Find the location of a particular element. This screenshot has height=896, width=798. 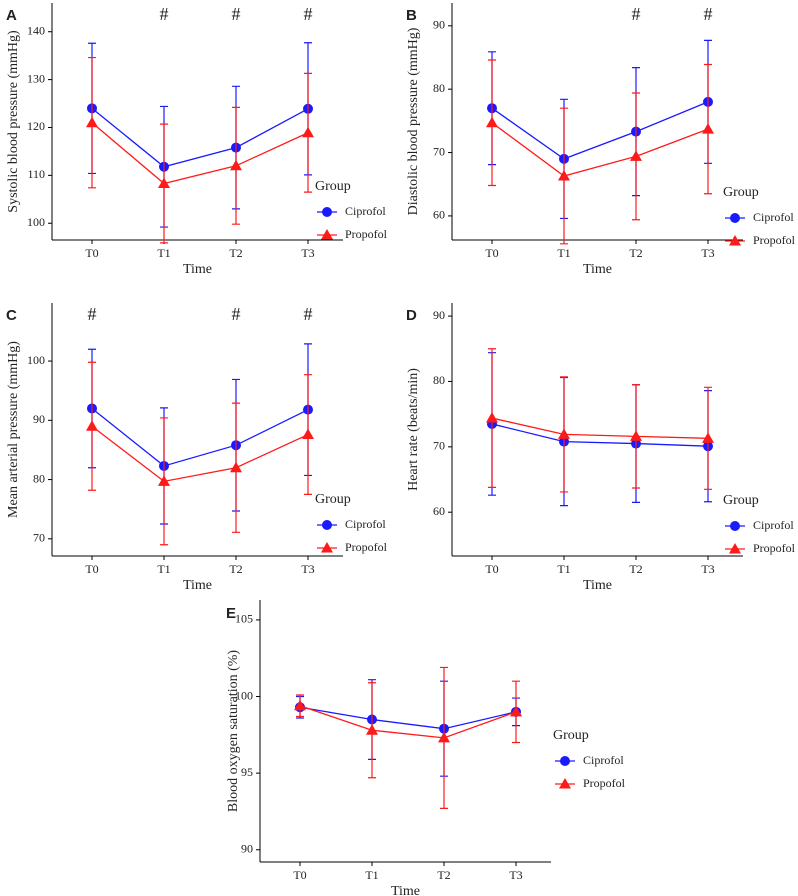

panel-label: E is located at coordinates (231, 613).